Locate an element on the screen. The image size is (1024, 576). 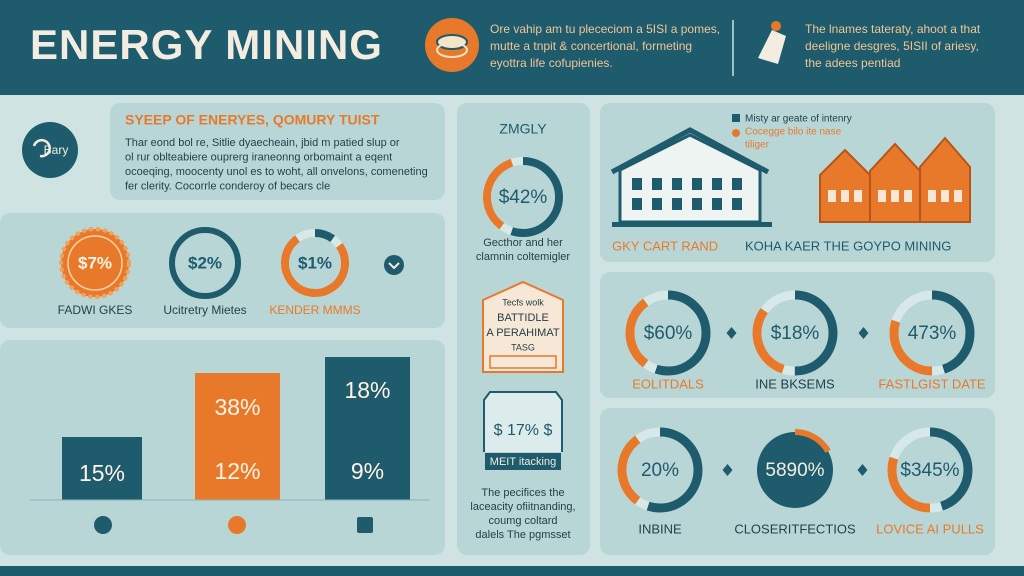
legend-text: tiliger is located at coordinates (757, 145).